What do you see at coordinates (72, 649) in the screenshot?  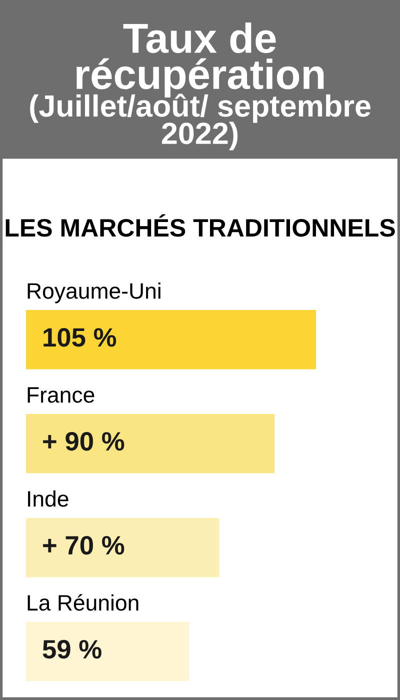 I see `data-label: 59 %` at bounding box center [72, 649].